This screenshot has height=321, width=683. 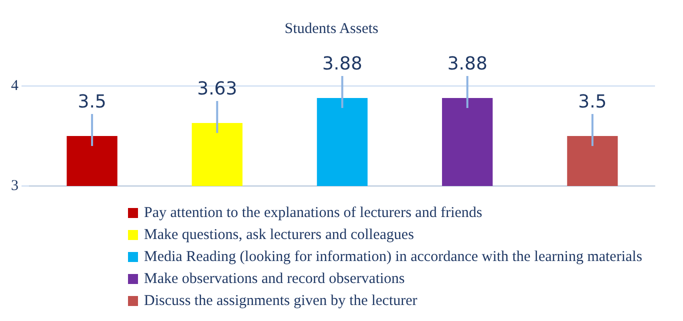 What do you see at coordinates (274, 279) in the screenshot?
I see `legend-label: Make observations and record observations` at bounding box center [274, 279].